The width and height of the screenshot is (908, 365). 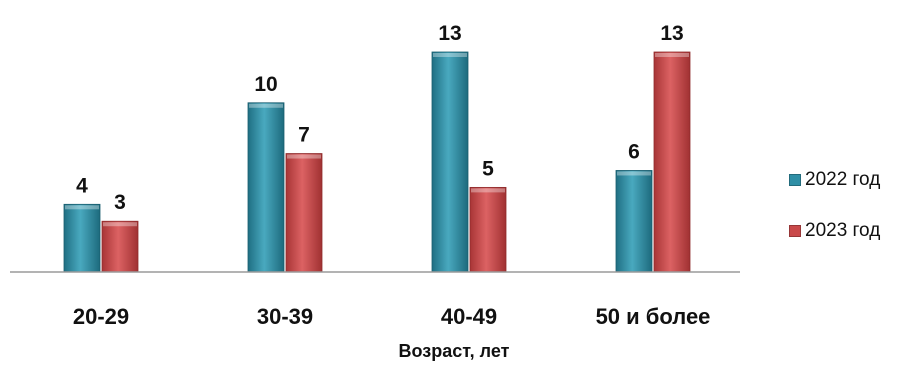 I want to click on data-label-0-3: 6, so click(x=634, y=151).